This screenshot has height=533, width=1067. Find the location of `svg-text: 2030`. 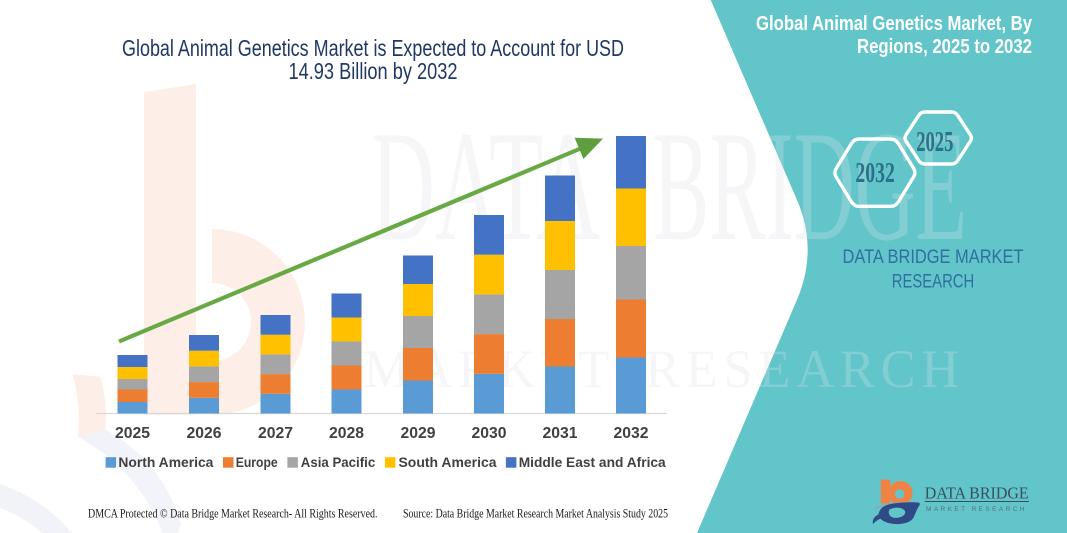

svg-text: 2030 is located at coordinates (489, 433).